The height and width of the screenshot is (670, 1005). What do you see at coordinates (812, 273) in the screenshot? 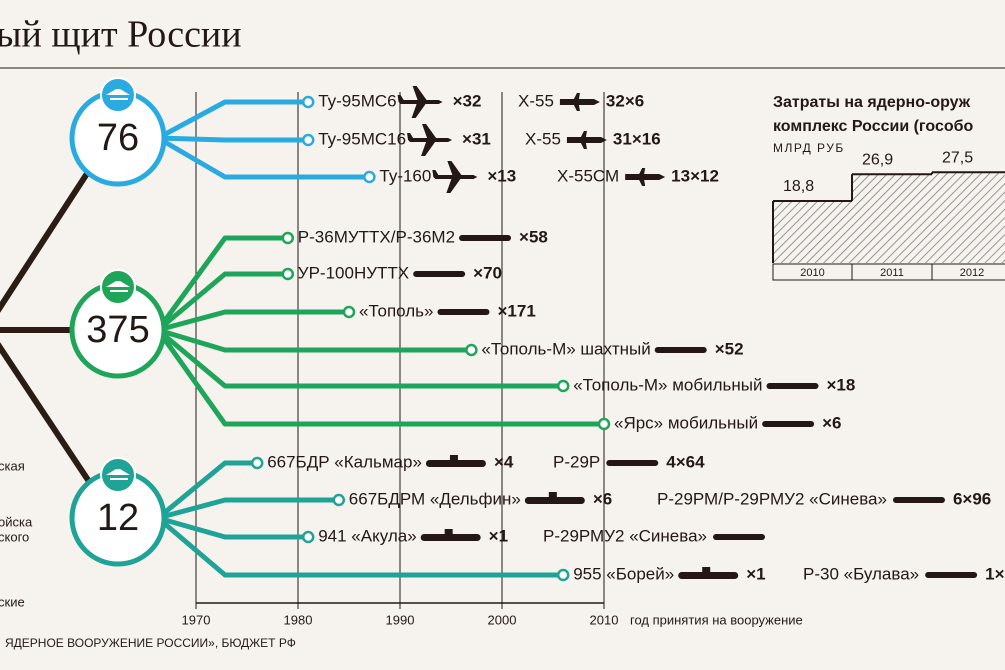
I see `cost-year: 2010` at bounding box center [812, 273].